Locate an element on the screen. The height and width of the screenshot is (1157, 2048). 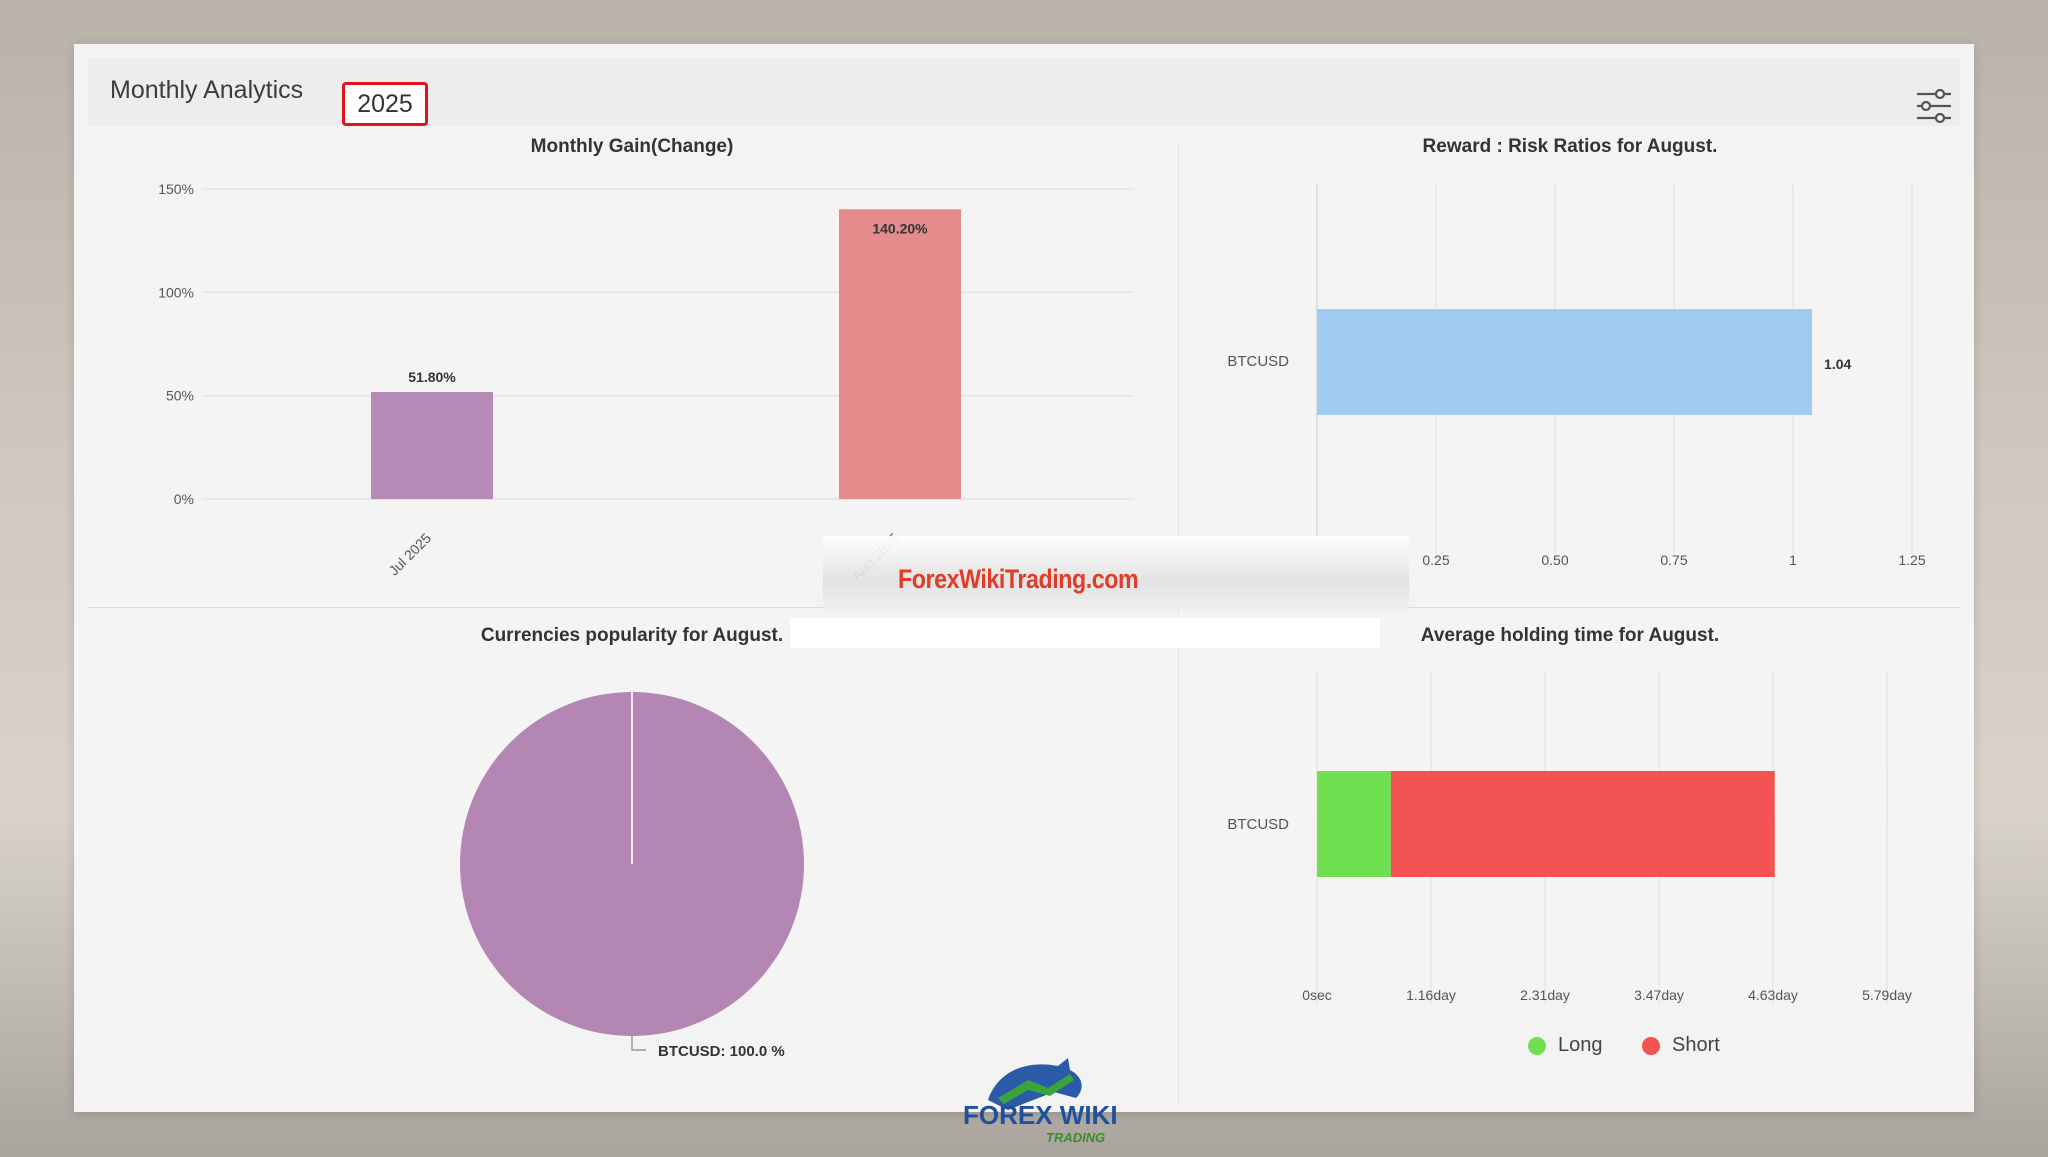
currencies-popularity-title: Currencies popularity for August. is located at coordinates (632, 635).